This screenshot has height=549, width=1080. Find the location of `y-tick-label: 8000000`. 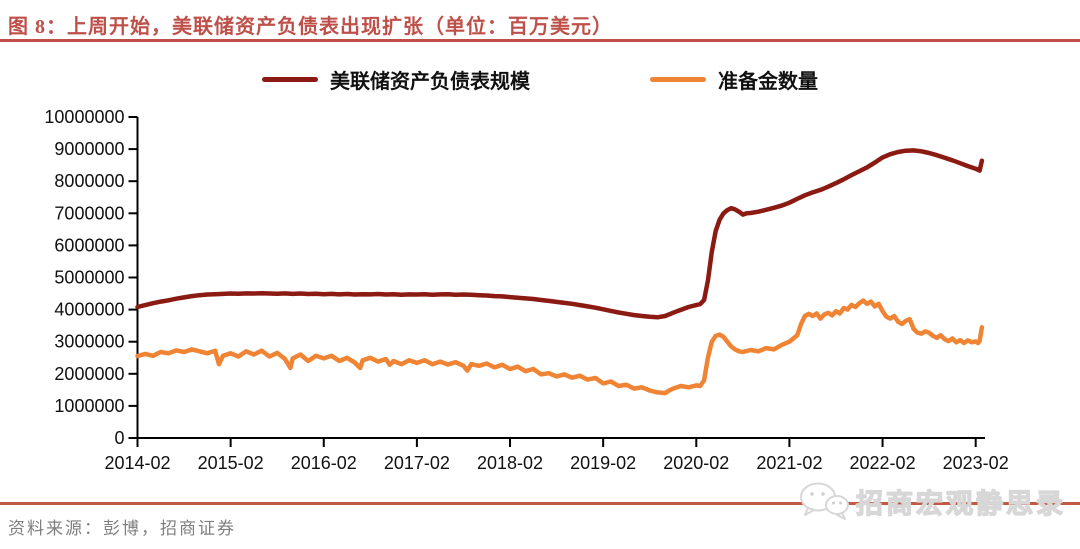

y-tick-label: 8000000 is located at coordinates (89, 181).